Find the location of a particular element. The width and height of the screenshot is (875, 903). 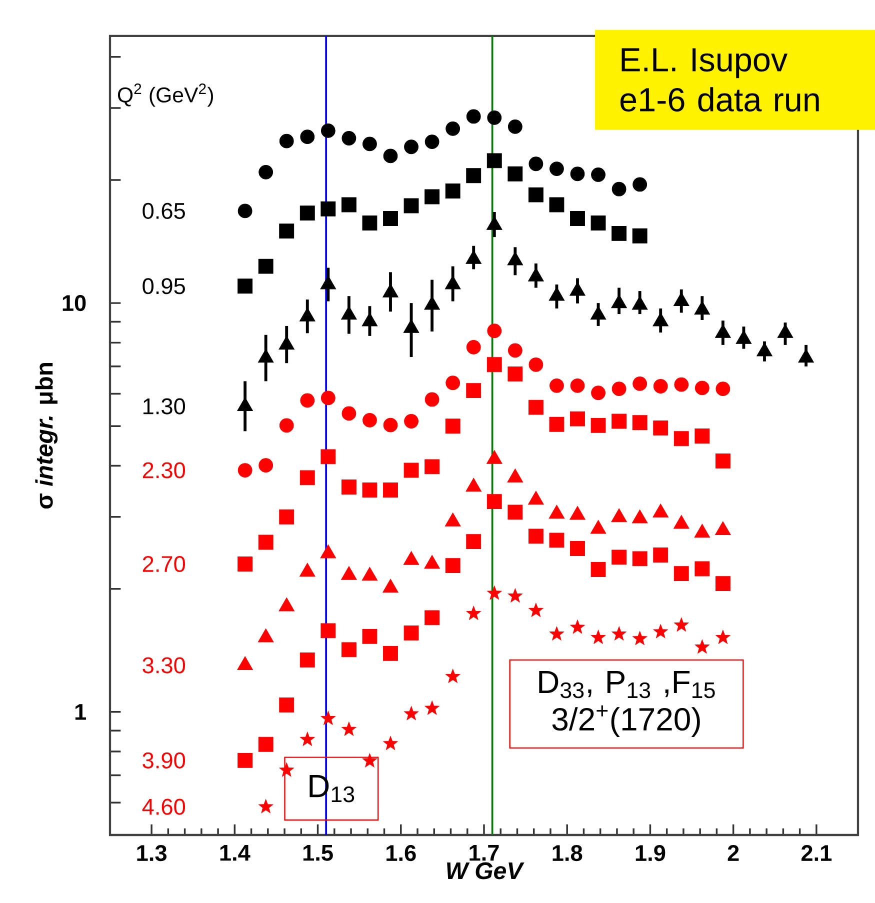

x-tick-label: 1.4 is located at coordinates (235, 853).